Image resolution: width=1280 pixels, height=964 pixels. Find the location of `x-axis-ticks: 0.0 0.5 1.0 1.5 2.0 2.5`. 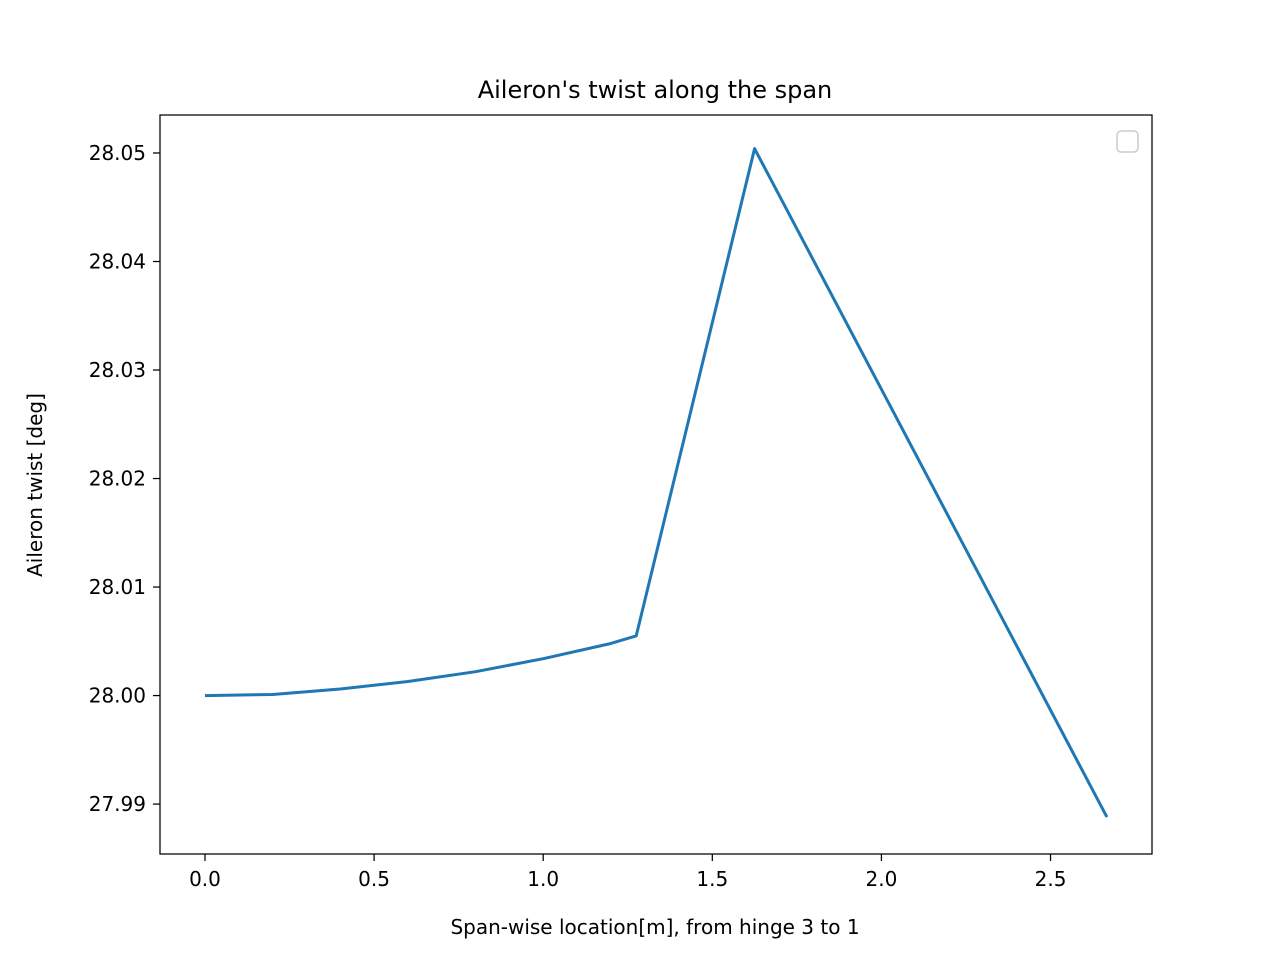

x-axis-ticks: 0.0 0.5 1.0 1.5 2.0 2.5 is located at coordinates (627, 872).